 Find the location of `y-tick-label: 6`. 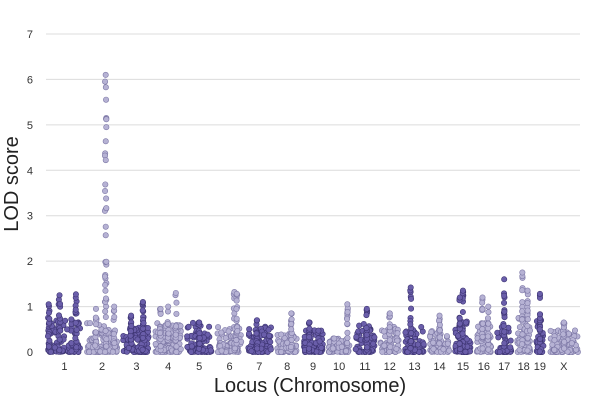

y-tick-label: 6 is located at coordinates (30, 80).